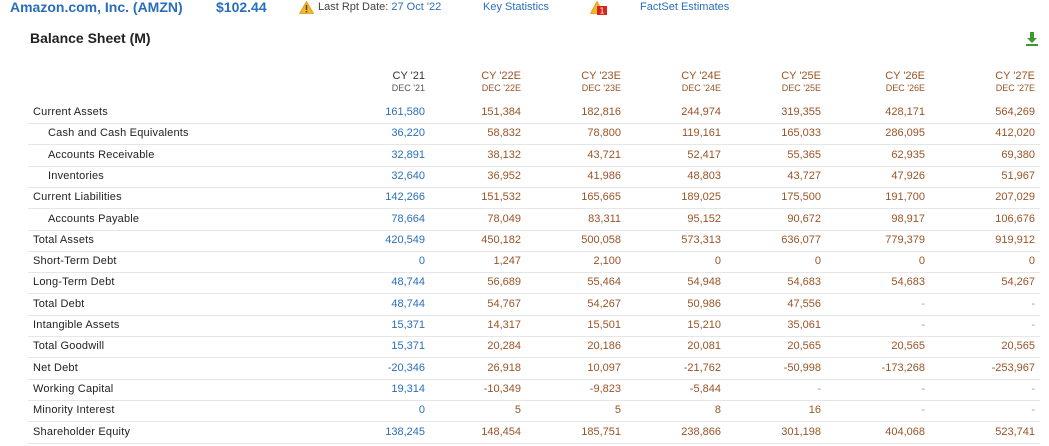 Image resolution: width=1049 pixels, height=446 pixels. What do you see at coordinates (801, 76) in the screenshot?
I see `column-year: CY '25E` at bounding box center [801, 76].